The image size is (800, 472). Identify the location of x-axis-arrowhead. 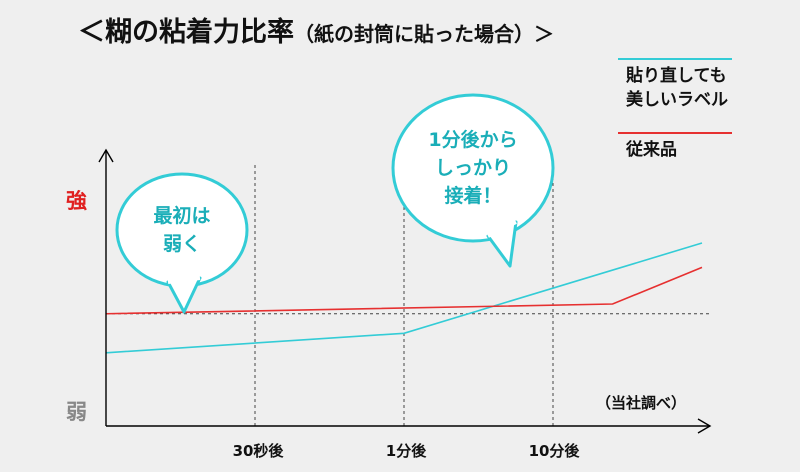
(704, 426).